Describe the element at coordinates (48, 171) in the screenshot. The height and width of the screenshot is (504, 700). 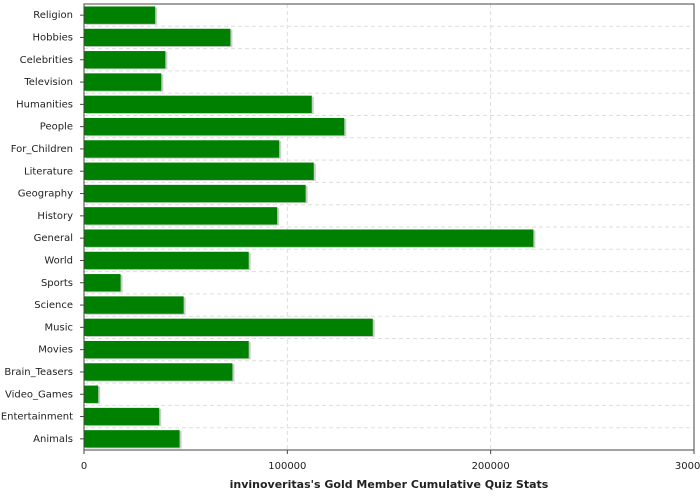
I see `y-tick-label: Literature` at that location.